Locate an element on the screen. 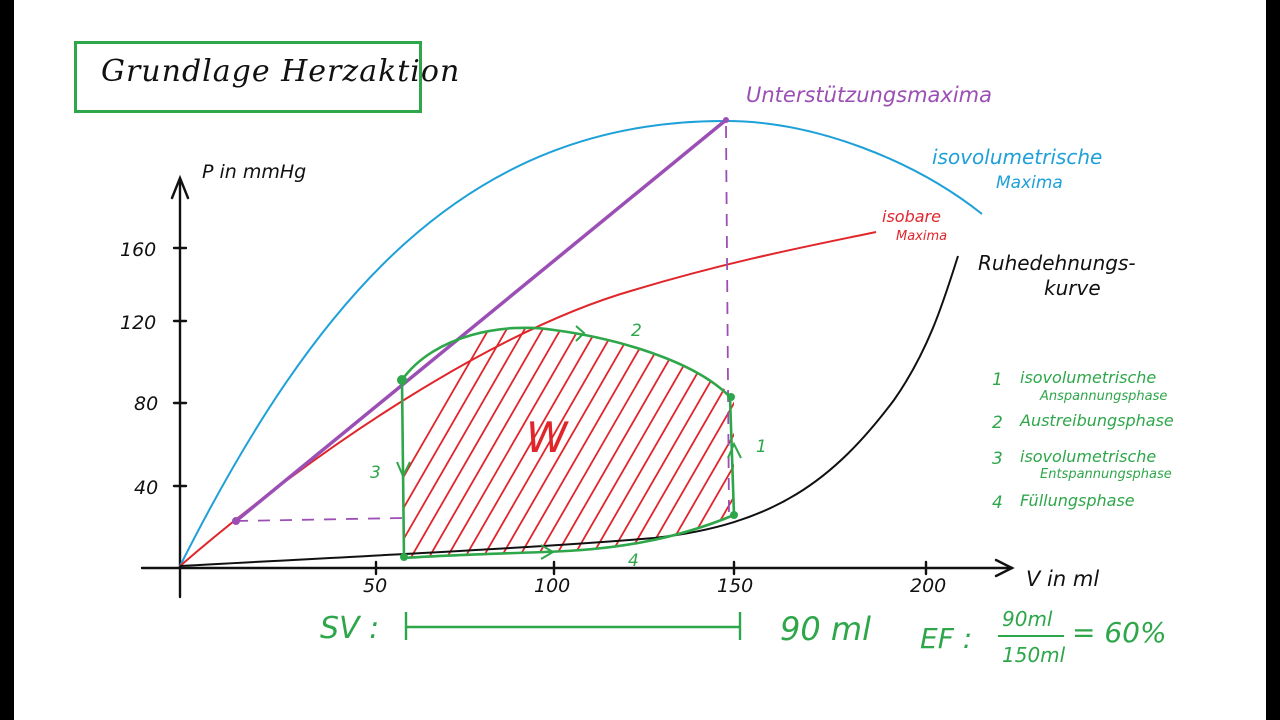 This screenshot has height=720, width=1280. legend-num-2: 2 is located at coordinates (997, 423).